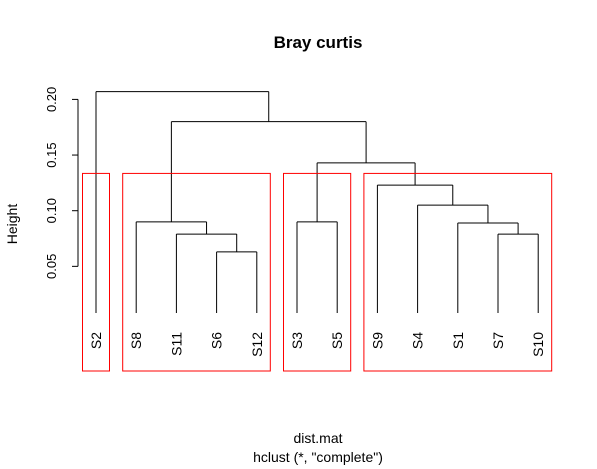 Image resolution: width=597 pixels, height=469 pixels. What do you see at coordinates (318, 457) in the screenshot?
I see `x-axis-sublabel: hclust (*, "complete")` at bounding box center [318, 457].